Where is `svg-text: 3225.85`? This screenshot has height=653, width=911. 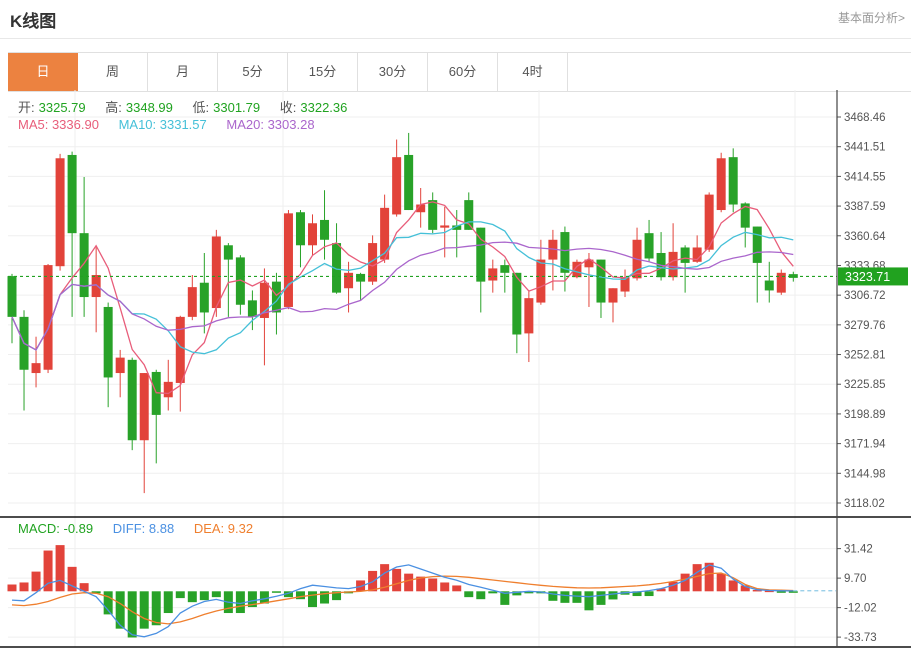 svg-text: 3225.85 is located at coordinates (865, 385).